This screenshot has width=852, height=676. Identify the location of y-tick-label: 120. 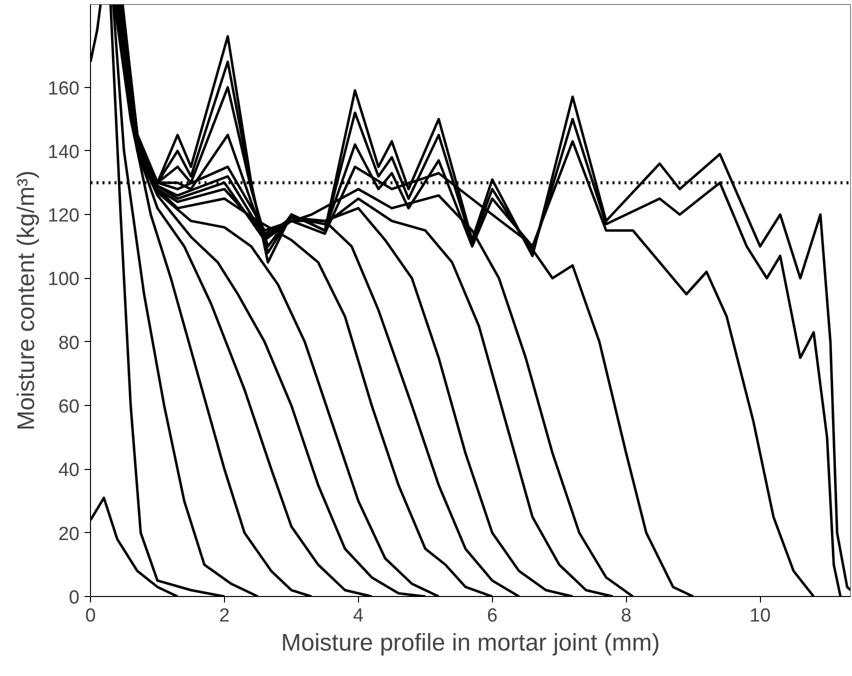
(64, 216).